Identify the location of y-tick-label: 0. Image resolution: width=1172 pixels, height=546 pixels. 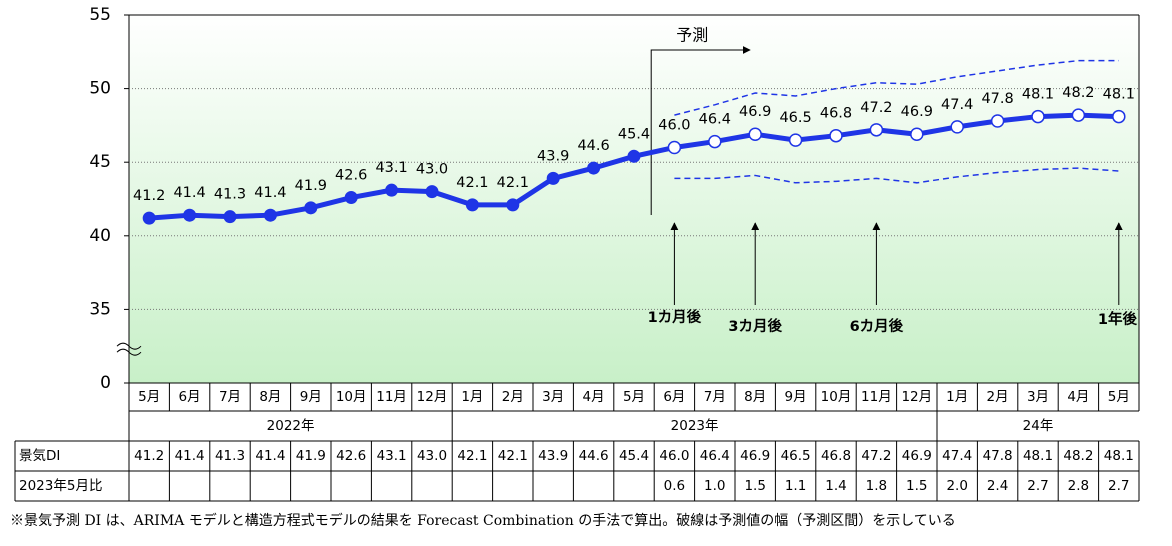
(105, 383).